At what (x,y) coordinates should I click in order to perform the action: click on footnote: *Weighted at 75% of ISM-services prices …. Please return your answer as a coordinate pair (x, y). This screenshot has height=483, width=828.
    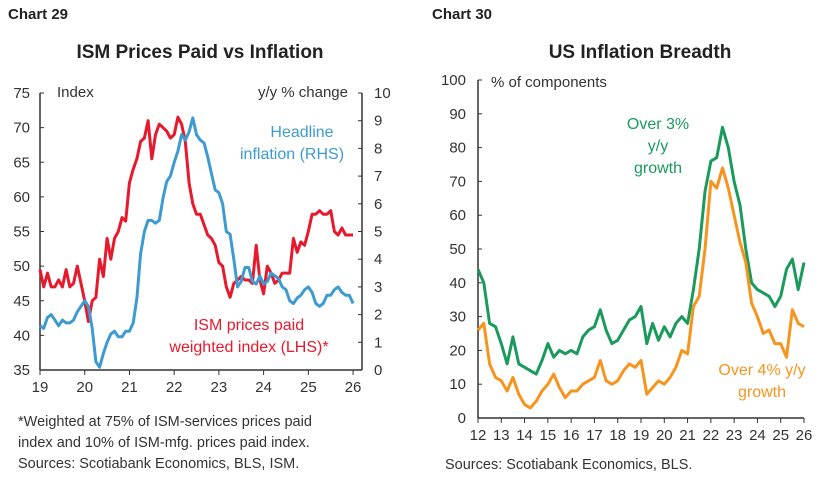
    Looking at the image, I should click on (165, 422).